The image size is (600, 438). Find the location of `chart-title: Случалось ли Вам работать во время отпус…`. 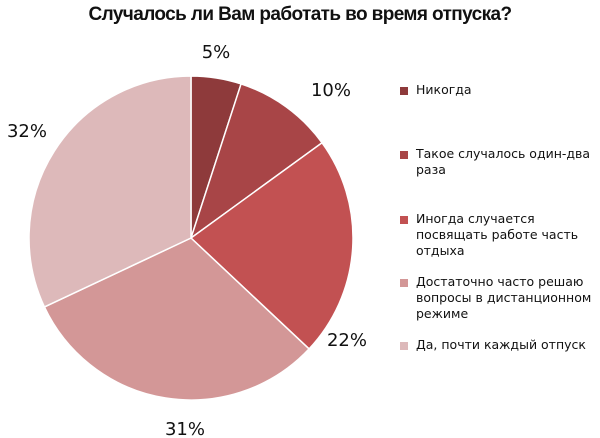

chart-title: Случалось ли Вам работать во время отпус… is located at coordinates (300, 14).